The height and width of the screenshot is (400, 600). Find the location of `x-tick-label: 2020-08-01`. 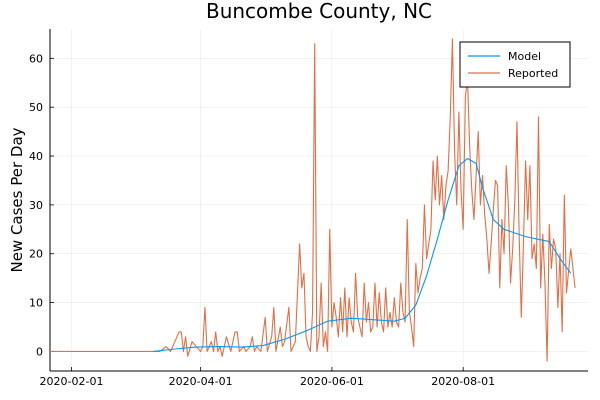

x-tick-label: 2020-08-01 is located at coordinates (463, 381).